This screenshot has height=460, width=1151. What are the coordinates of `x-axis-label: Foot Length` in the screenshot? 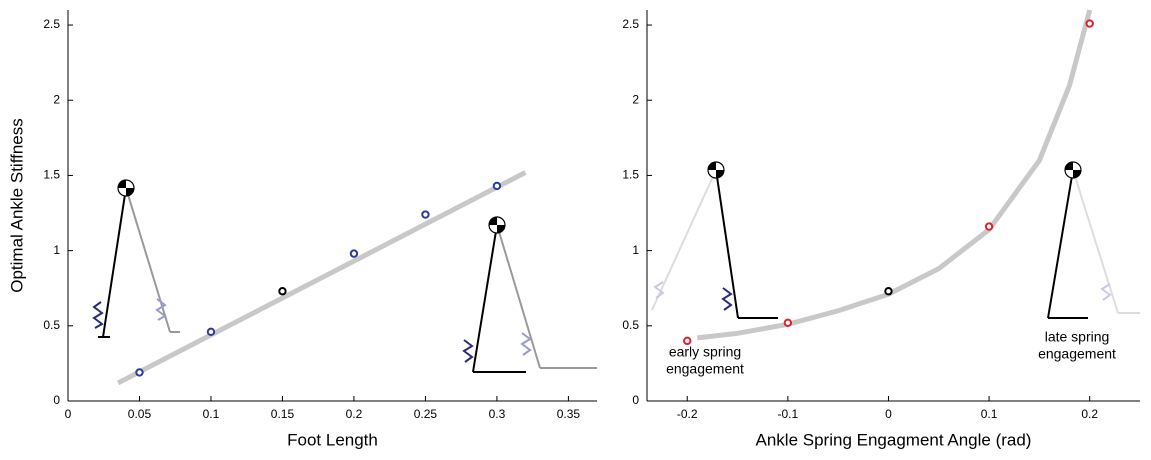 It's located at (332, 439).